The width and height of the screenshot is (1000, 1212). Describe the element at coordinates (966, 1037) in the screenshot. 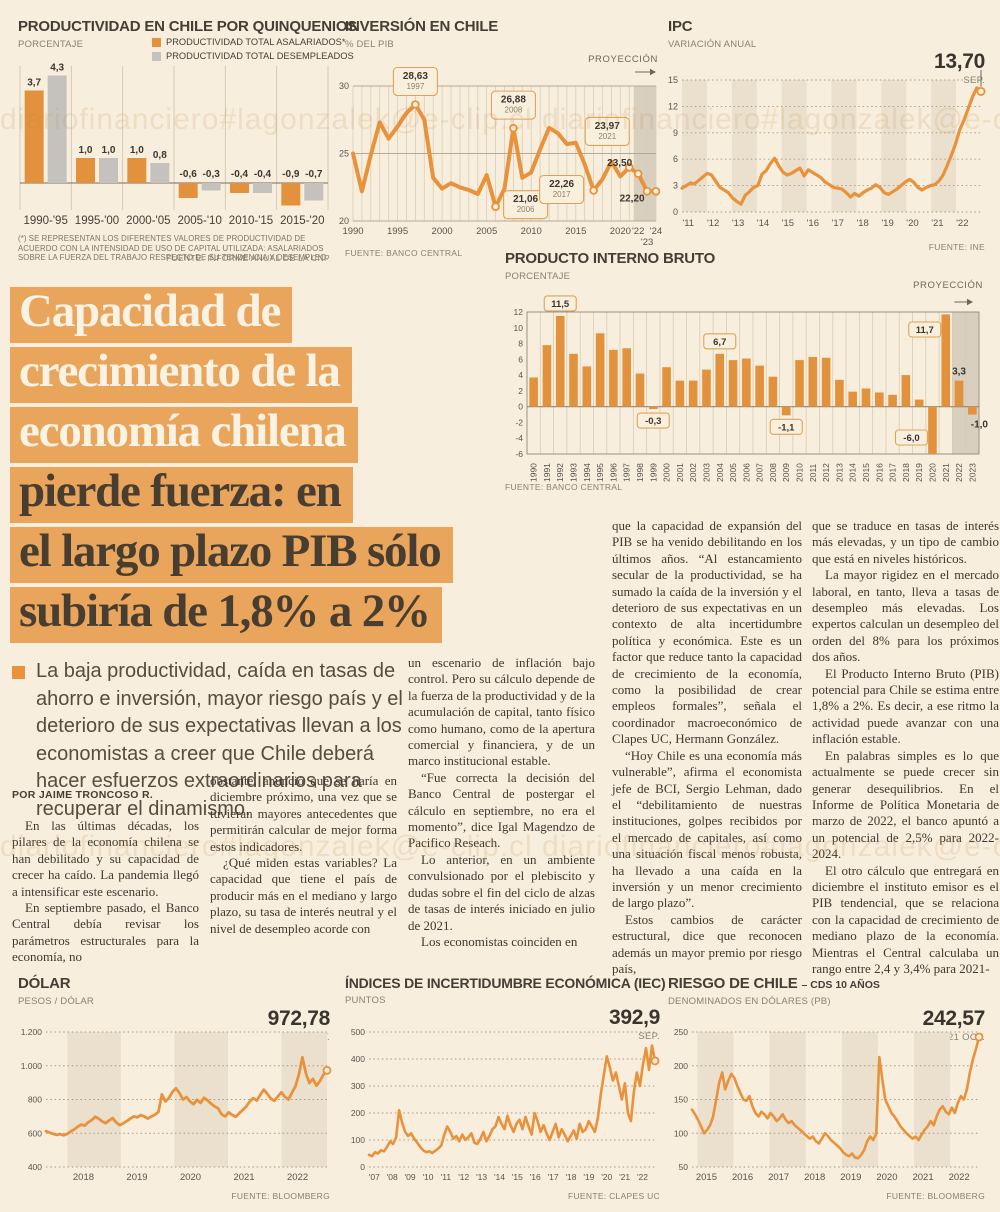

I see `latest-value-date: 21 OCT.` at that location.